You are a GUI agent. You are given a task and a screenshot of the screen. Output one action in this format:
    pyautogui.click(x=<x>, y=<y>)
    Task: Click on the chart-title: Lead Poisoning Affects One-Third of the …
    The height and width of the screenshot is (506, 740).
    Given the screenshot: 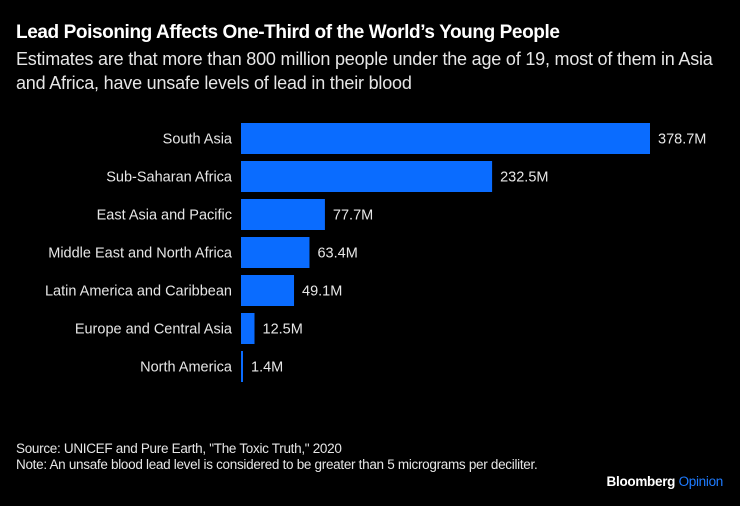 What is the action you would take?
    pyautogui.click(x=288, y=32)
    